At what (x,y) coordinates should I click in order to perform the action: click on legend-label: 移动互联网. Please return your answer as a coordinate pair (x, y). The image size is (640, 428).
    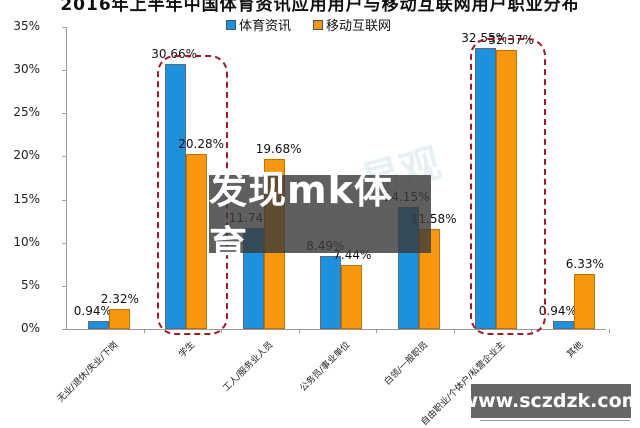
    Looking at the image, I should click on (359, 26).